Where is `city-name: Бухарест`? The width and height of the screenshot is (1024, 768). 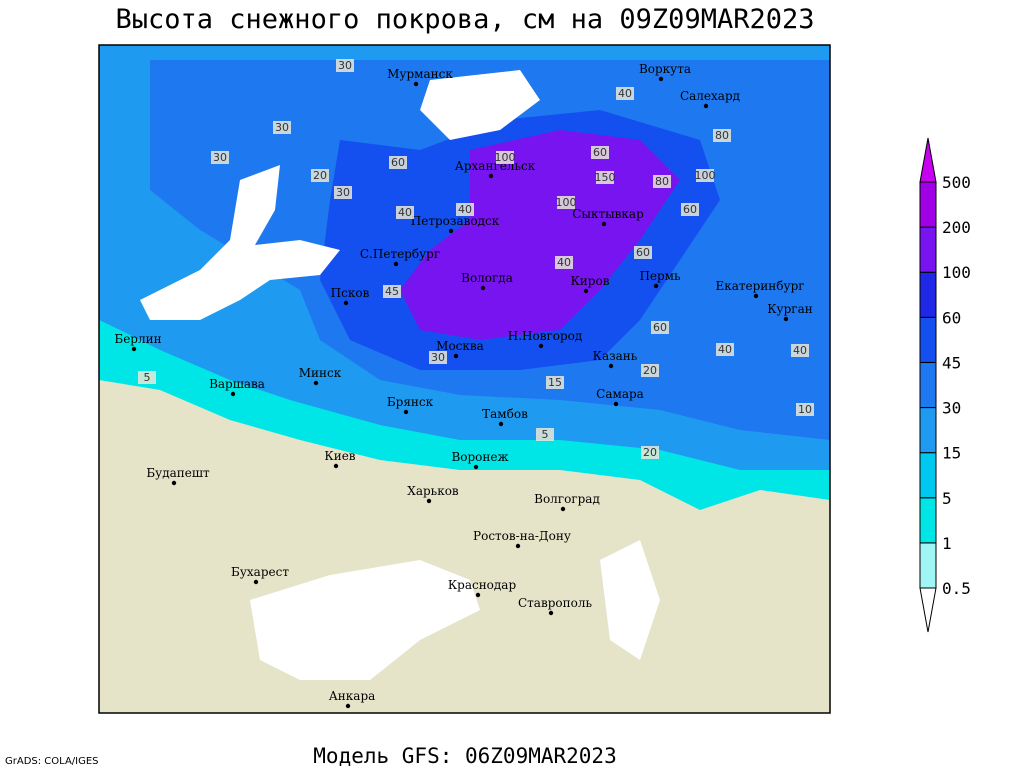
city-name: Бухарест is located at coordinates (260, 572).